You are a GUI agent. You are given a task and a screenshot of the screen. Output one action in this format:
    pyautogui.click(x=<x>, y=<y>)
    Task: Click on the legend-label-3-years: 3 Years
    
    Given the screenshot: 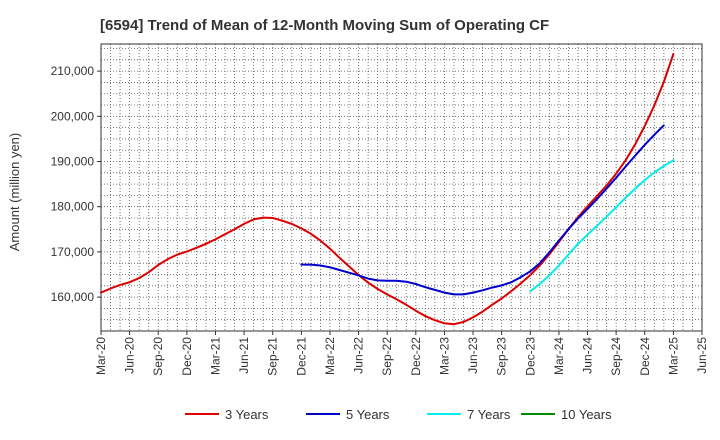 What is the action you would take?
    pyautogui.click(x=247, y=414)
    